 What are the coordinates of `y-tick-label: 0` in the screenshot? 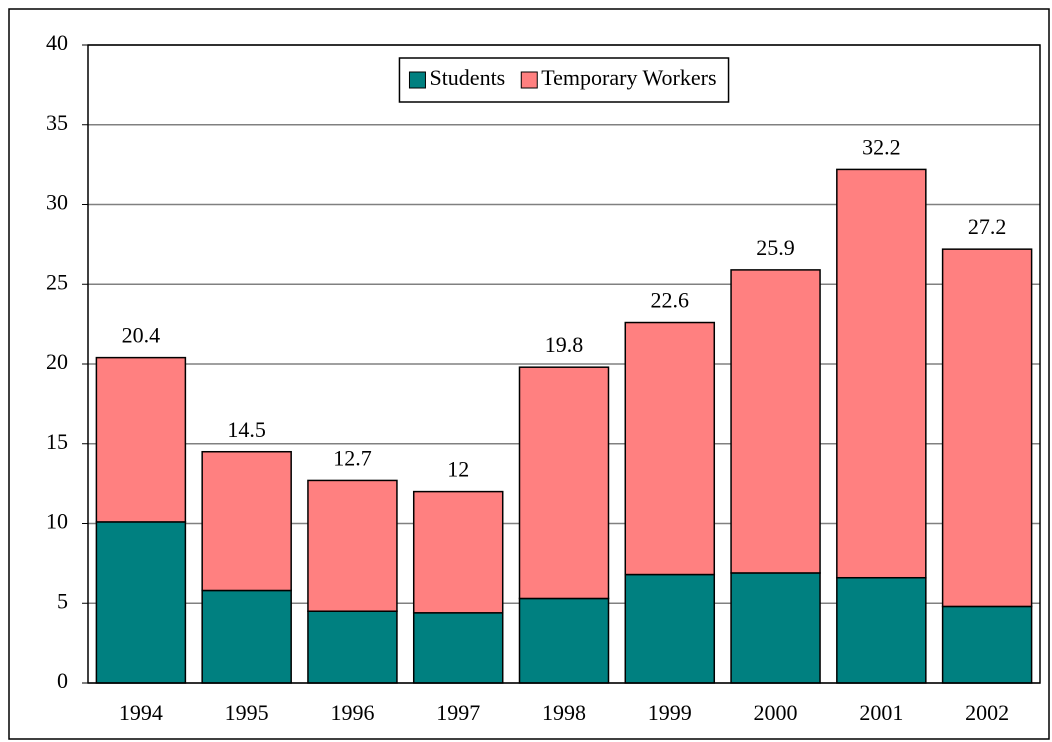 It's located at (62, 680).